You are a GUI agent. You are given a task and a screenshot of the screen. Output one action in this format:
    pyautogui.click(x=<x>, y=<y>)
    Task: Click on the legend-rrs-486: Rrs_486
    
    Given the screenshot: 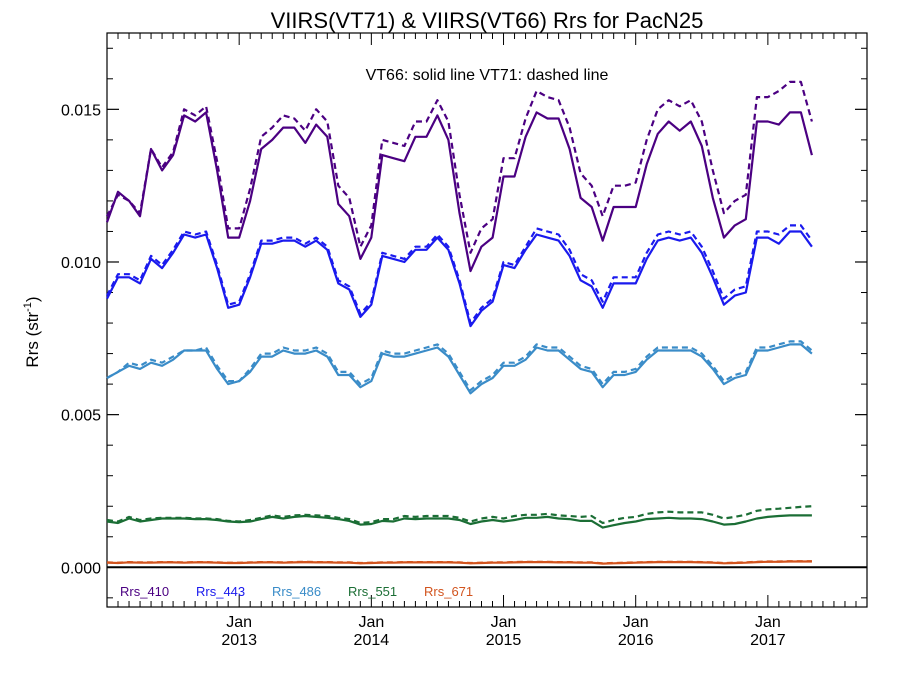 What is the action you would take?
    pyautogui.click(x=296, y=591)
    